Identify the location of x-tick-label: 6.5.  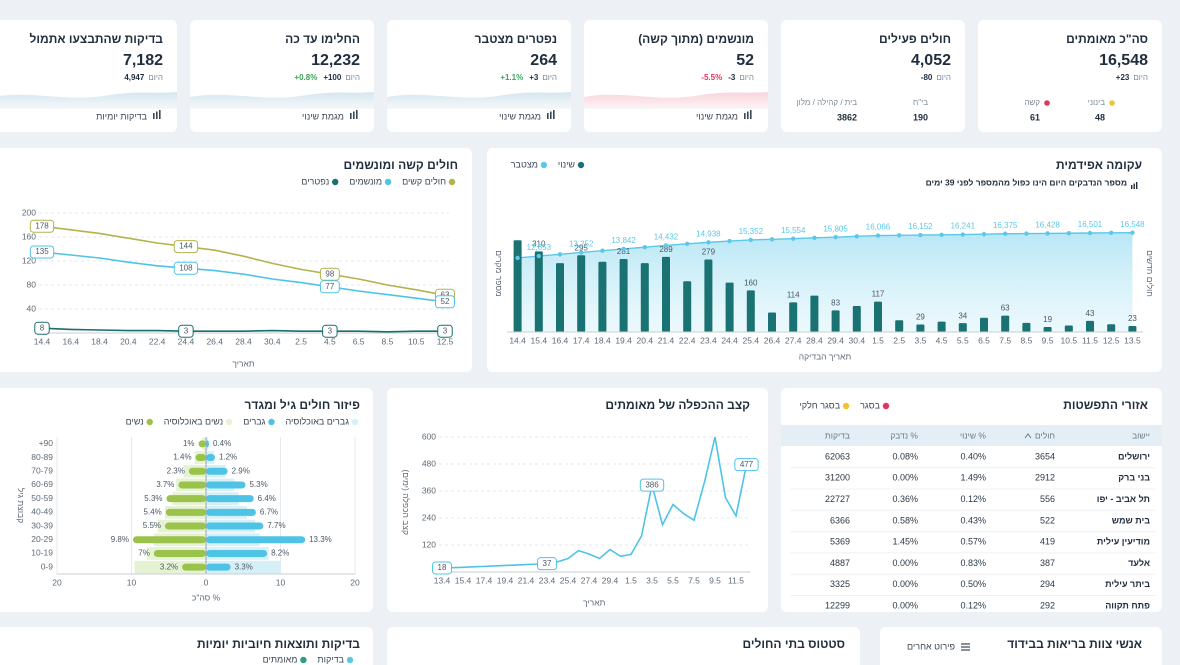
(359, 341).